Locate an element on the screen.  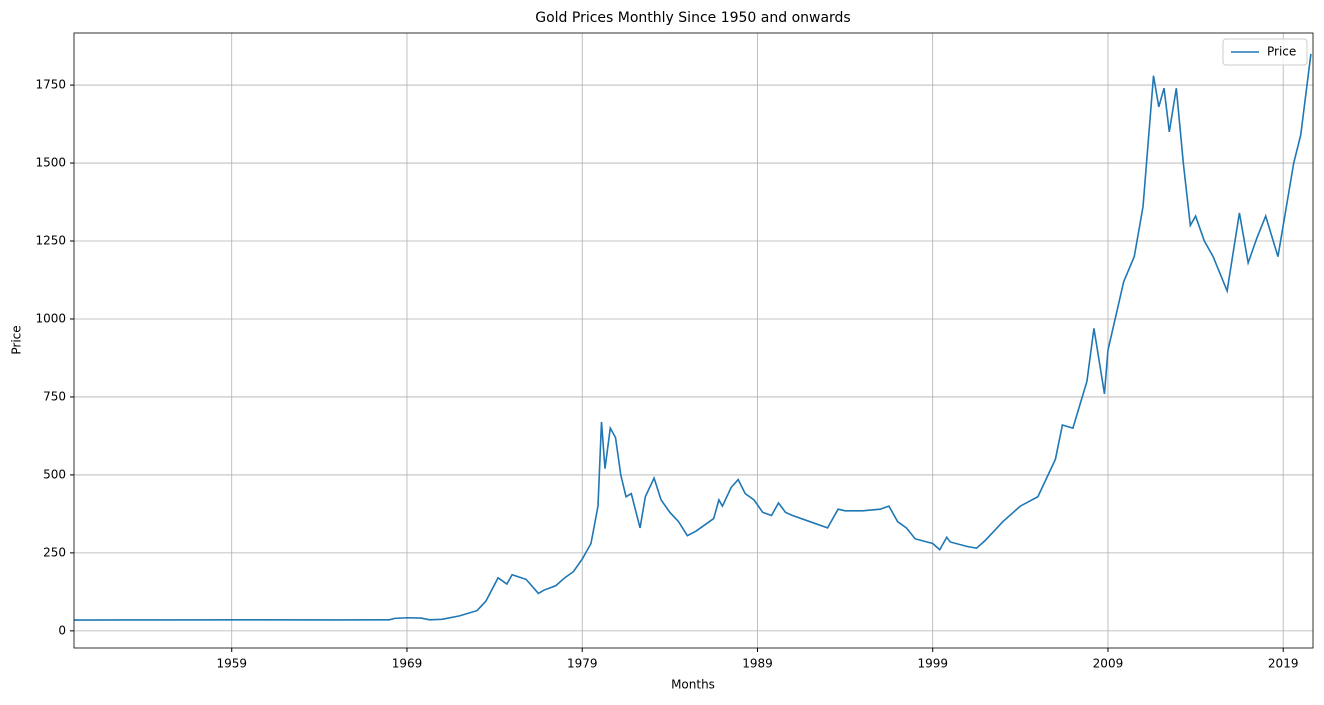
legend: Price is located at coordinates (1265, 52).